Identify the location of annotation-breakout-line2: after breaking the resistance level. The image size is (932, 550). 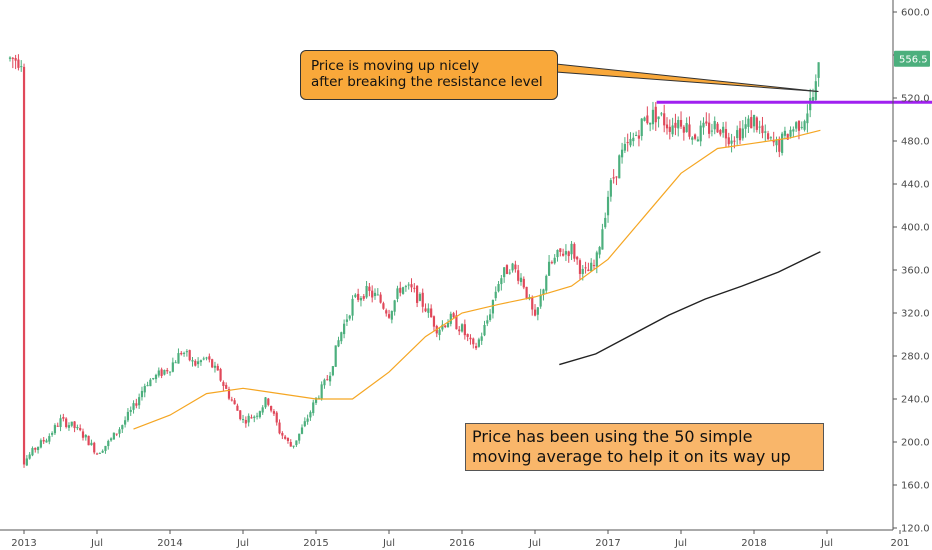
(427, 82).